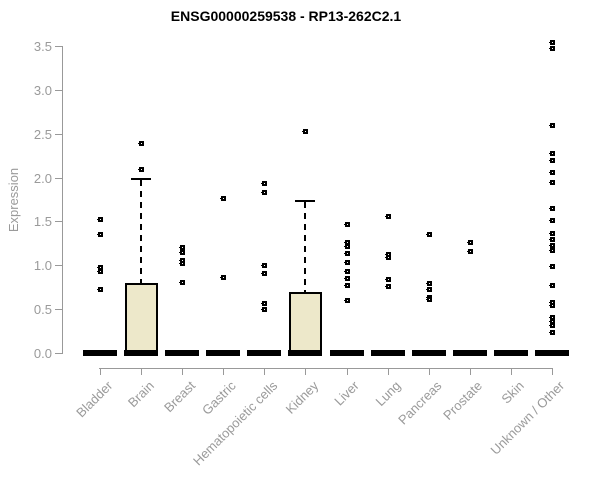 The image size is (600, 500). Describe the element at coordinates (463, 400) in the screenshot. I see `x-axis-tick-label-prostate: Prostate` at that location.